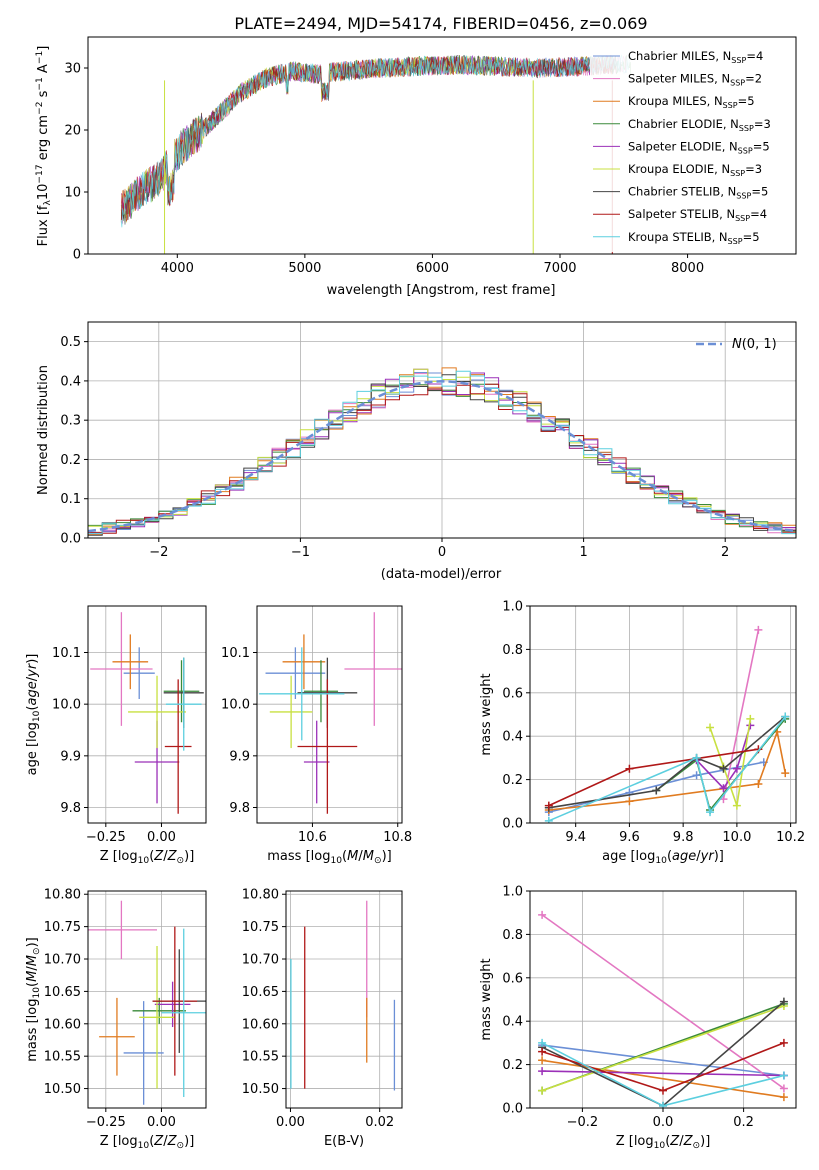 This screenshot has width=819, height=1170. Describe the element at coordinates (743, 1122) in the screenshot. I see `x-tick-label: 0.2` at that location.